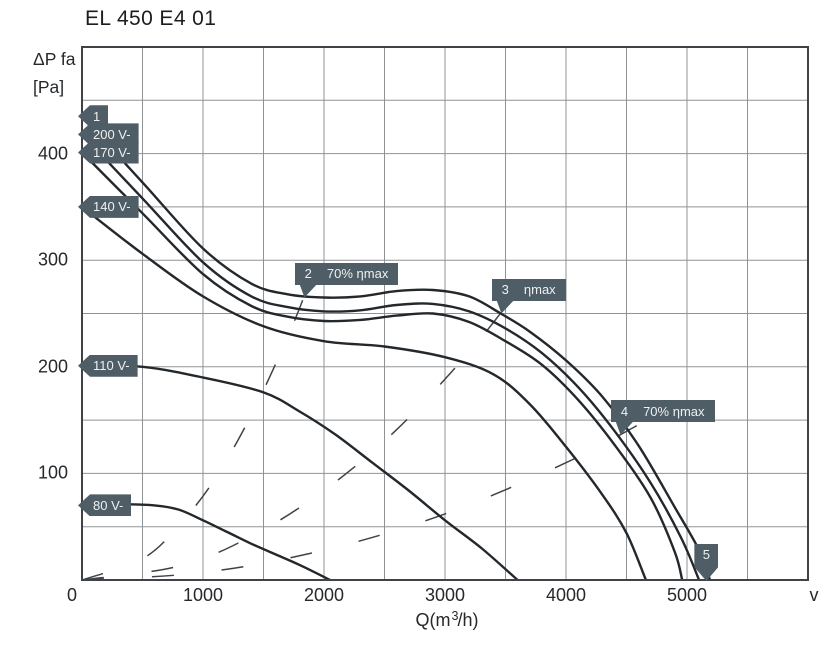  Describe the element at coordinates (197, 428) in the screenshot. I see `efficiency-line-eff70left` at that location.